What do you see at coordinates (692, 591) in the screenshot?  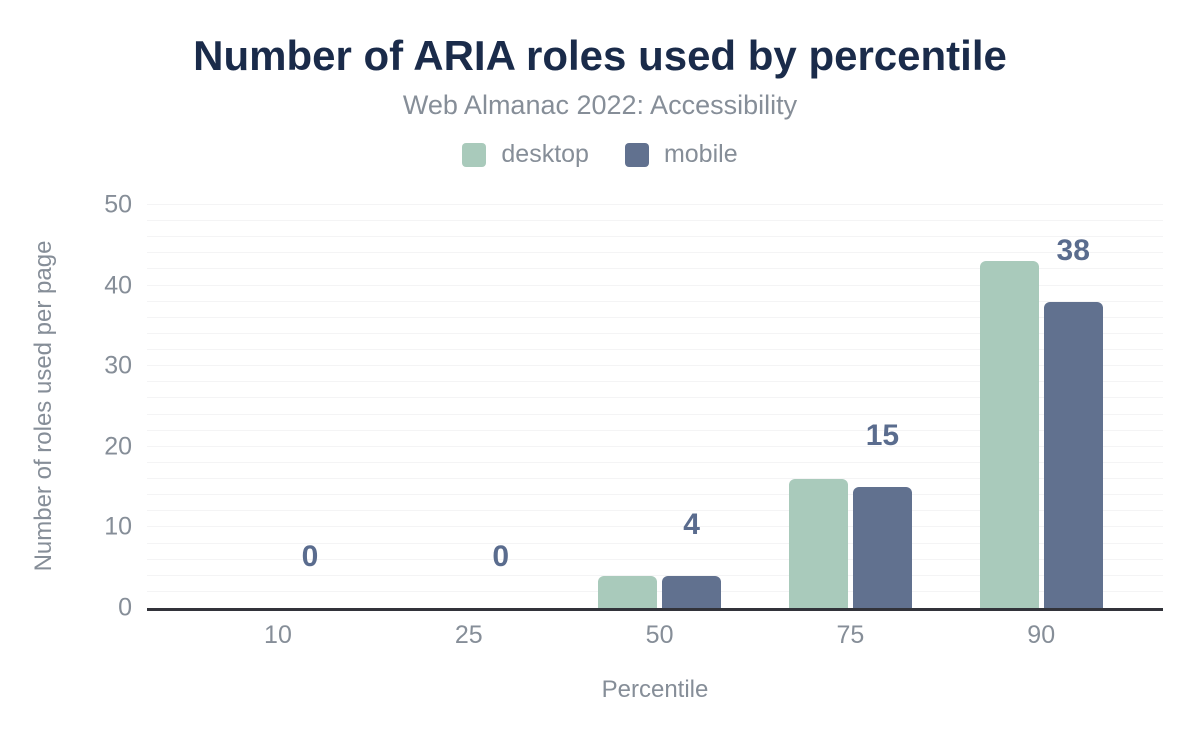 I see `bar-mobile-p50` at bounding box center [692, 591].